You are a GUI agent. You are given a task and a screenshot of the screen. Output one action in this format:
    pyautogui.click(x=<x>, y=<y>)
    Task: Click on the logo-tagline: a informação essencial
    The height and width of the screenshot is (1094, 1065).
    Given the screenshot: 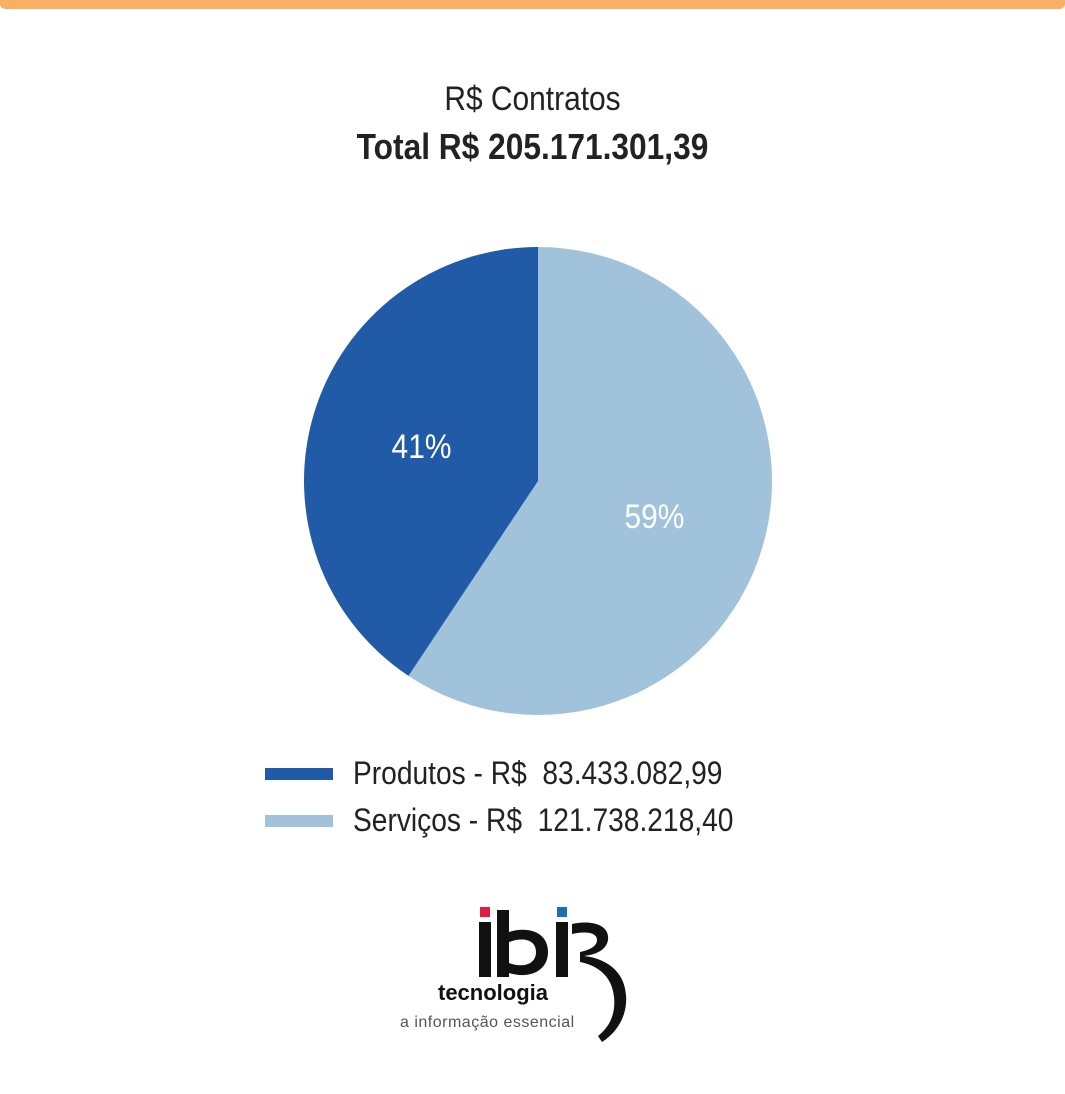 What is the action you would take?
    pyautogui.click(x=487, y=1022)
    